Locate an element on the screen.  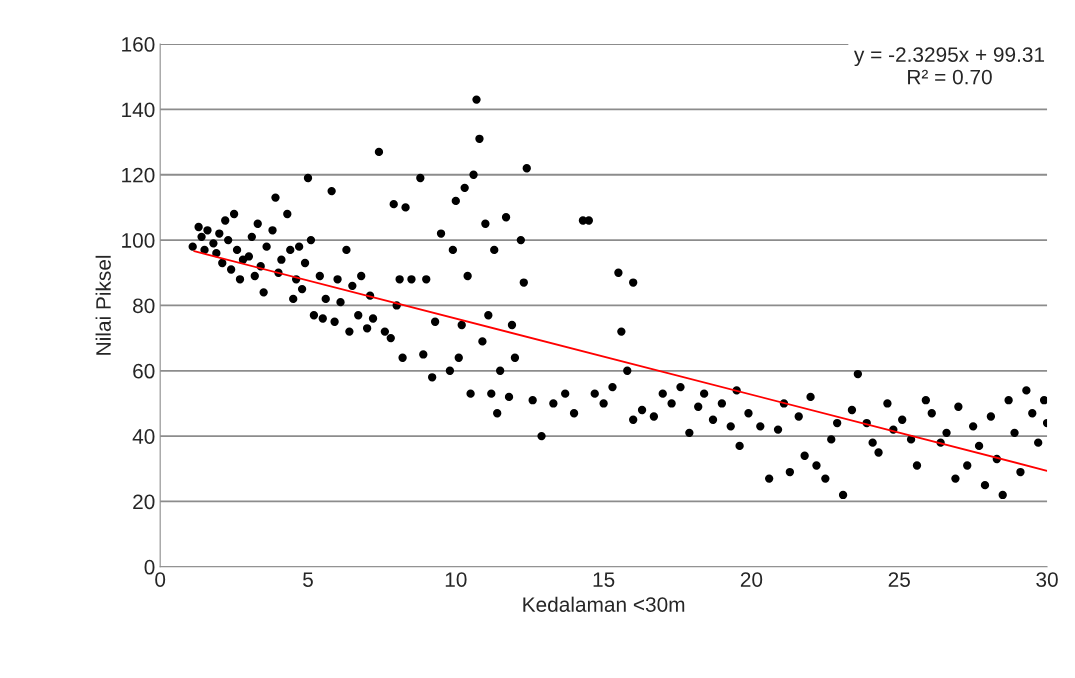
x-tick-label: 15 is located at coordinates (604, 579).